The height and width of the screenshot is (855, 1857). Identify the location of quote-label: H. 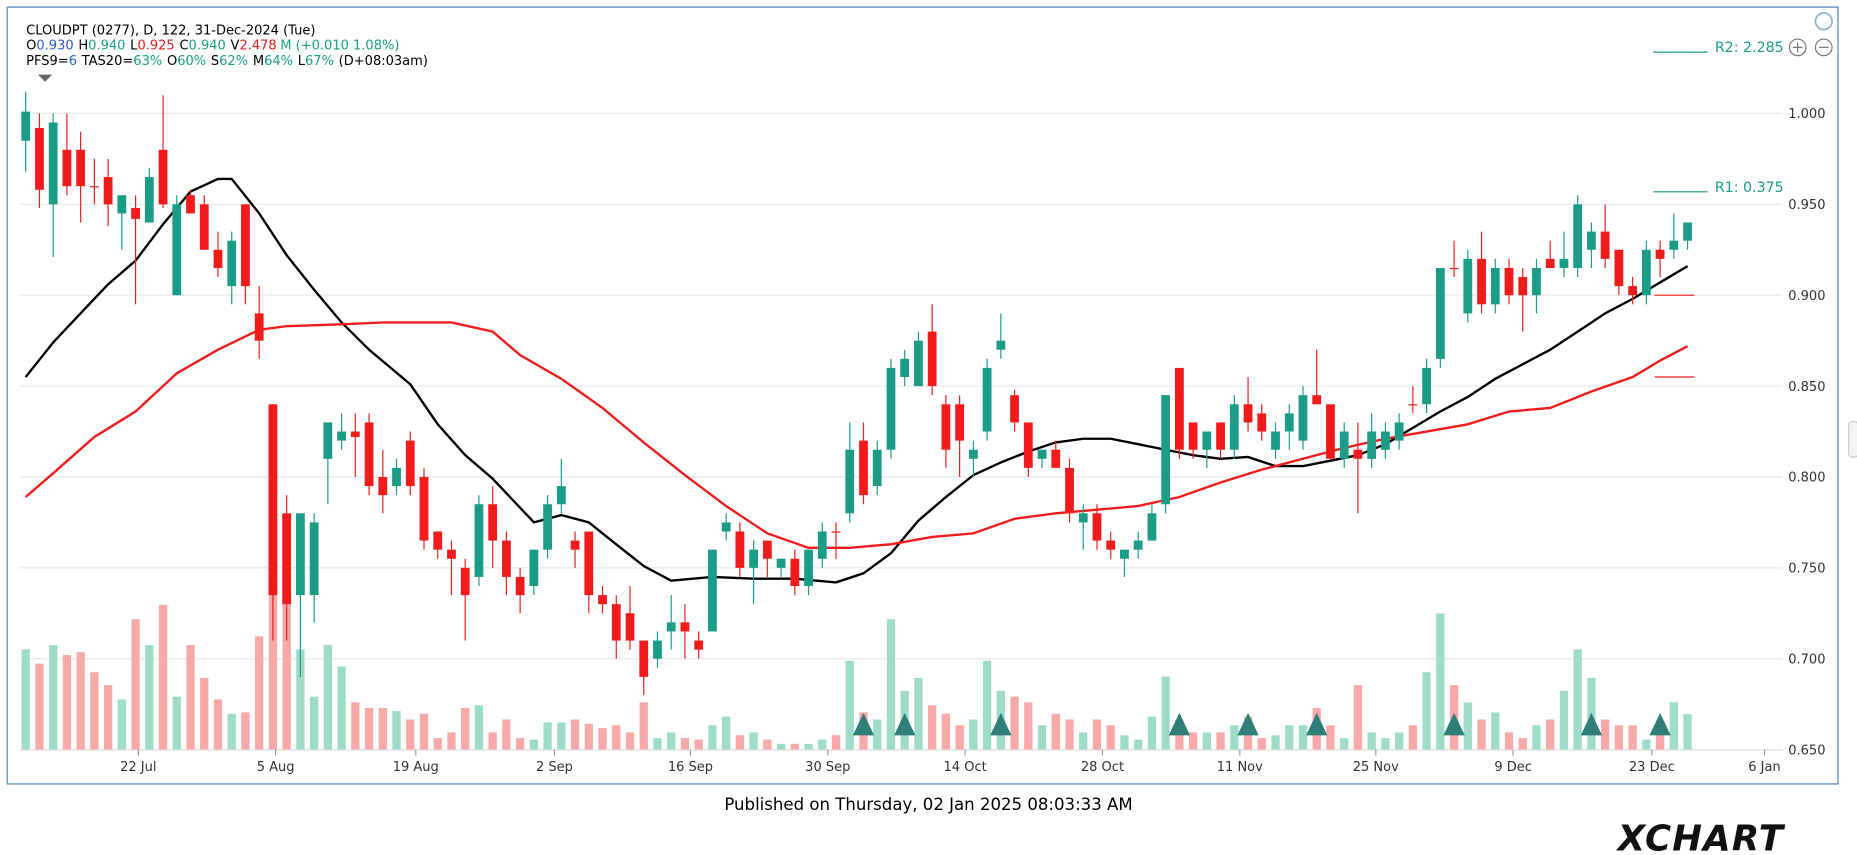
(83, 46).